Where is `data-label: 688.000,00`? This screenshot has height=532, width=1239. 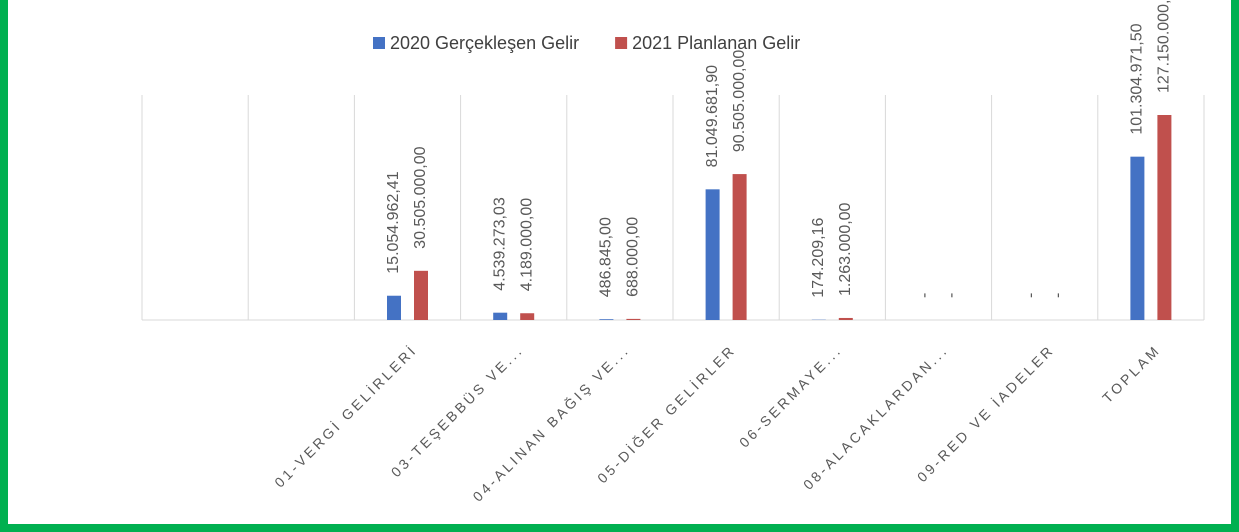 data-label: 688.000,00 is located at coordinates (633, 257).